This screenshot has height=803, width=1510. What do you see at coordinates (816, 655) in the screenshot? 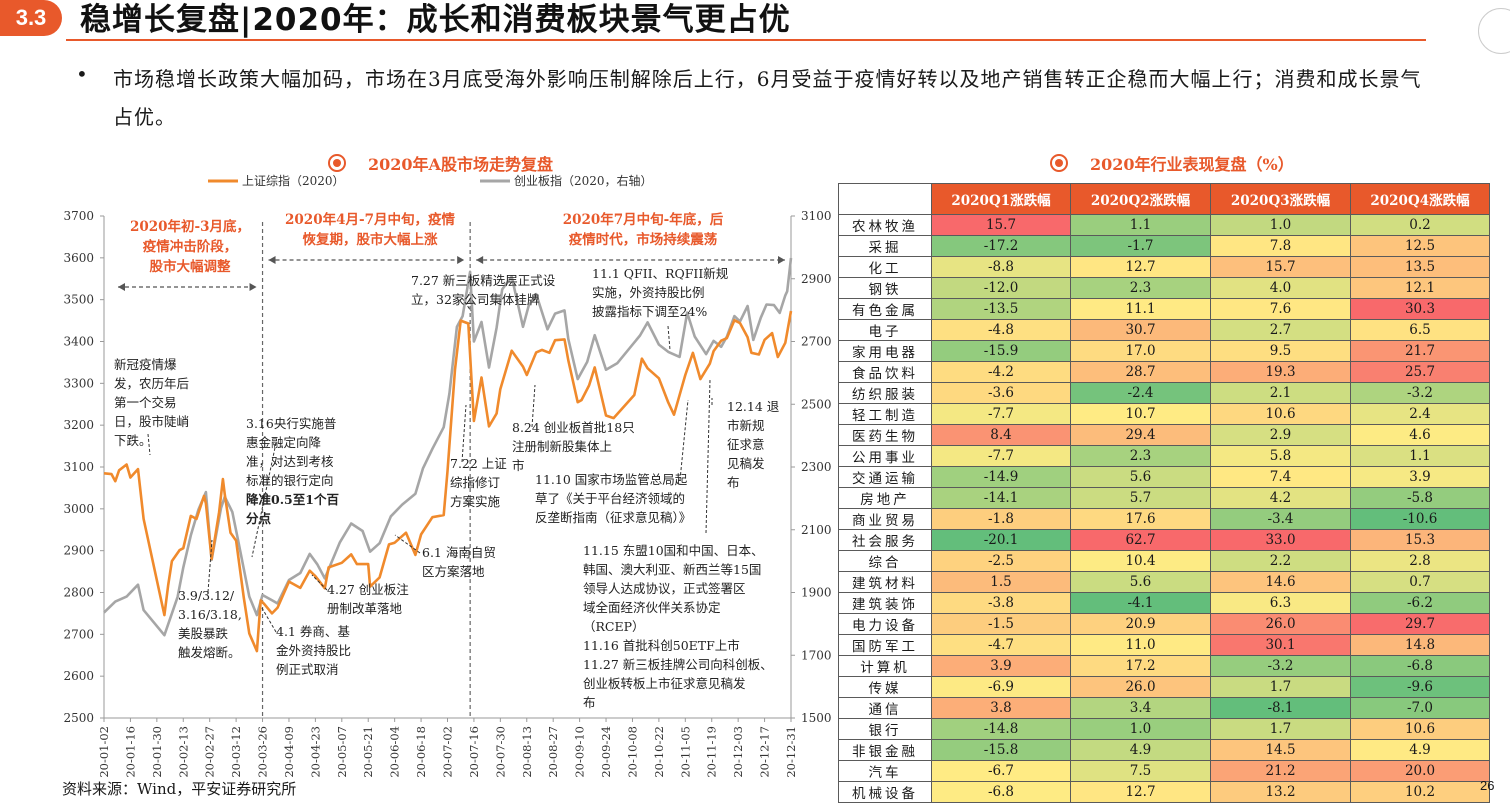
I see `y-right-tick-label: 1700` at bounding box center [816, 655].